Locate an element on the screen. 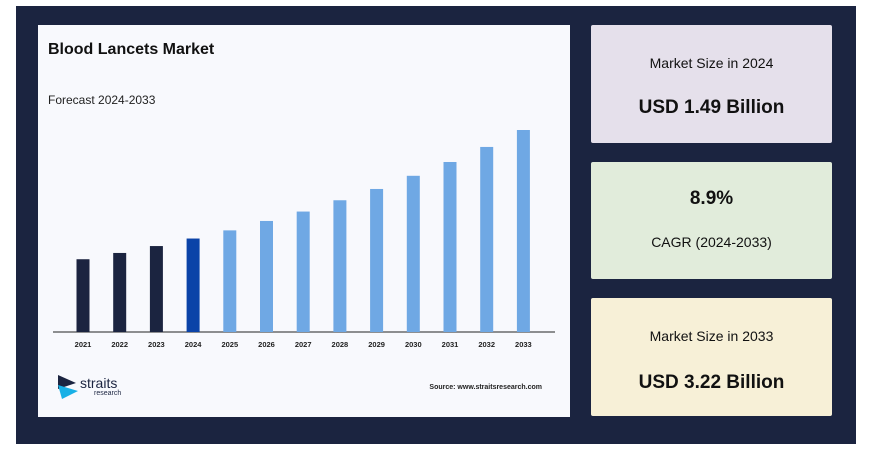 The width and height of the screenshot is (882, 451). x-tick-label: 2033 is located at coordinates (523, 344).